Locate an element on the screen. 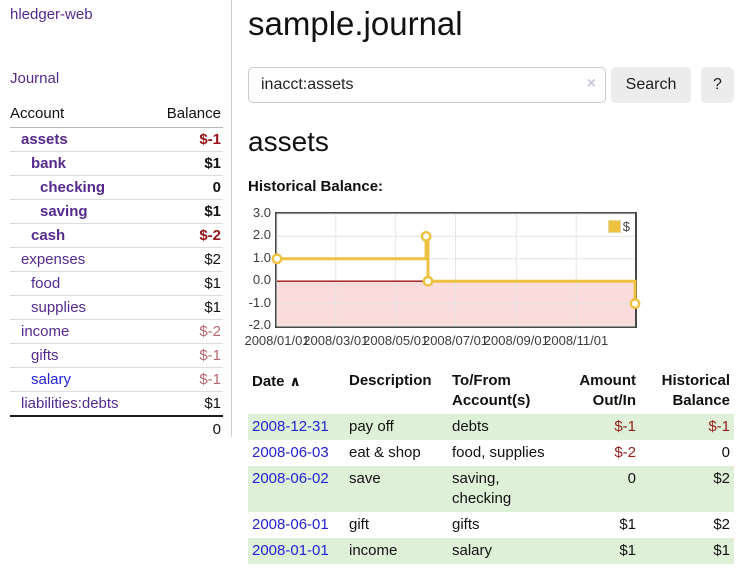 This screenshot has height=582, width=742. account-row: income $-2 is located at coordinates (116, 331).